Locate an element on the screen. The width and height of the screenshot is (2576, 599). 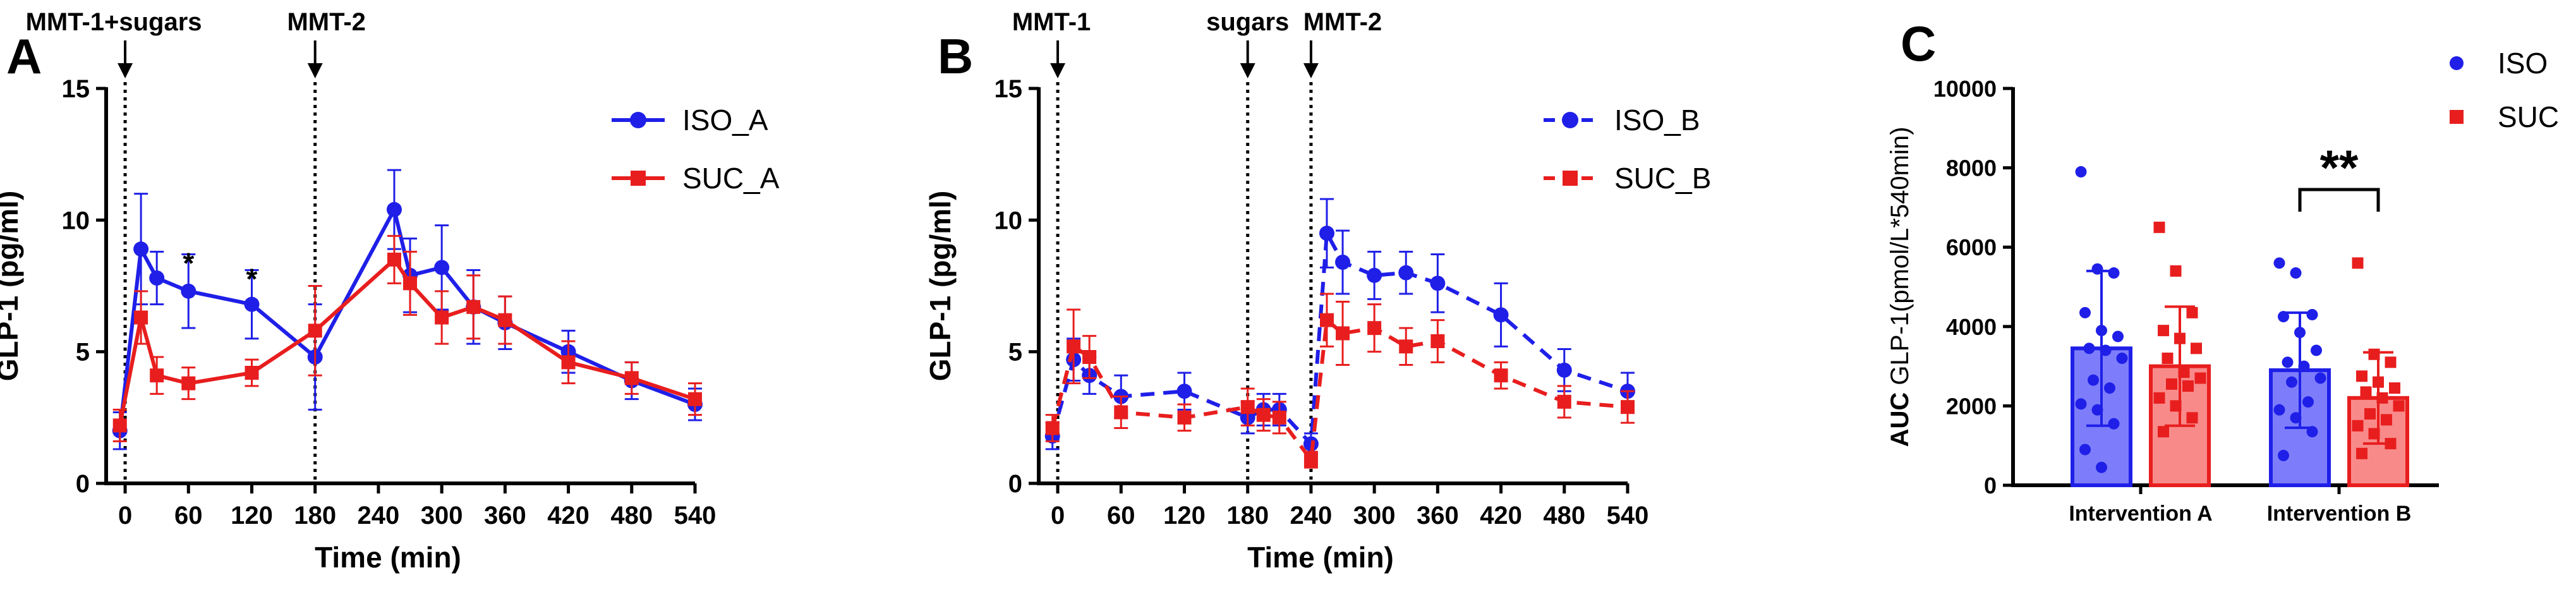
x-axis-label: Time (min) is located at coordinates (388, 557).